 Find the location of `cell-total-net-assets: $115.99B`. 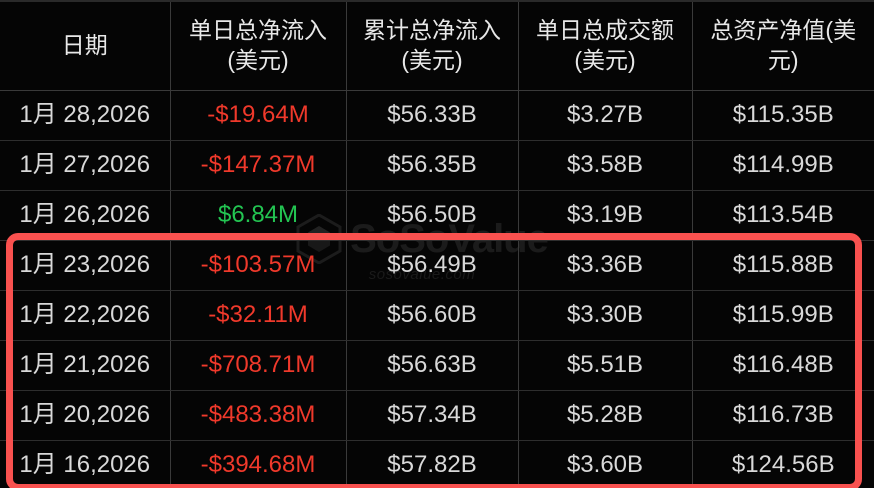

cell-total-net-assets: $115.99B is located at coordinates (783, 315).